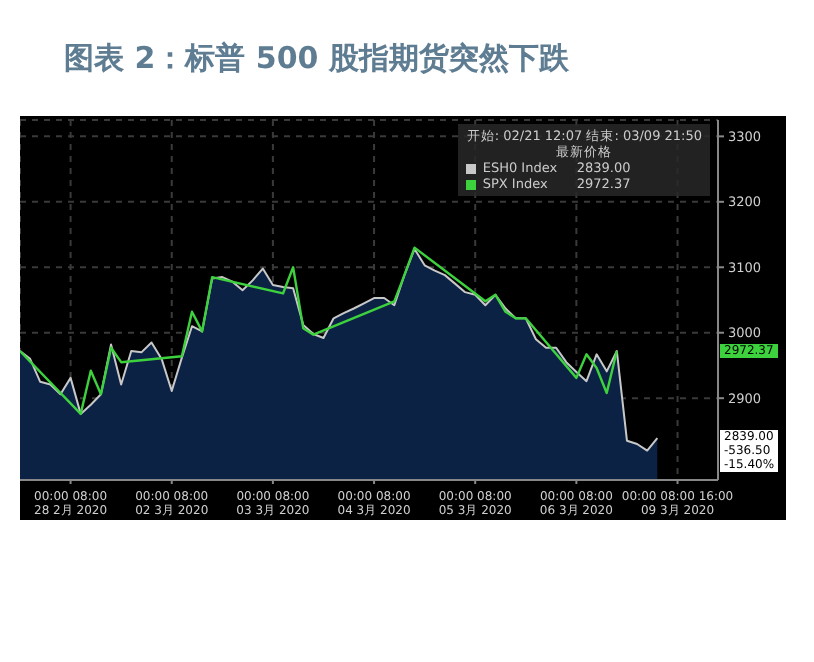  I want to click on chart-title: 图表 2：标普 500 股指期货突然下跌, so click(316, 59).